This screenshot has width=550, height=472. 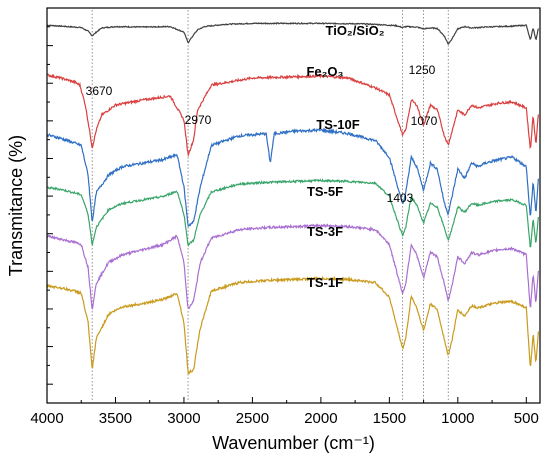 I want to click on series-label: Fe₂O₃, so click(x=324, y=71).